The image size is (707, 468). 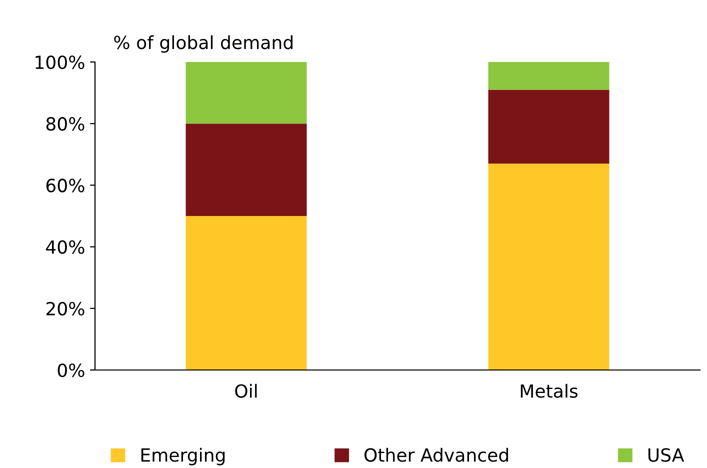 I want to click on legend-label: USA, so click(x=666, y=455).